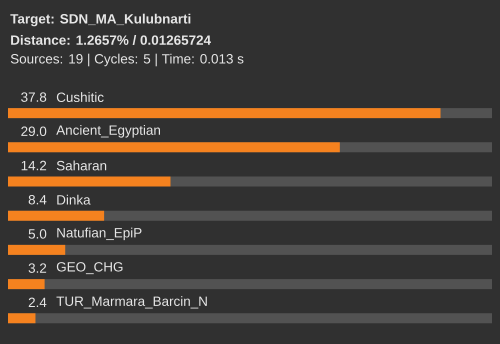  I want to click on data-label: 8.4, so click(37, 199).